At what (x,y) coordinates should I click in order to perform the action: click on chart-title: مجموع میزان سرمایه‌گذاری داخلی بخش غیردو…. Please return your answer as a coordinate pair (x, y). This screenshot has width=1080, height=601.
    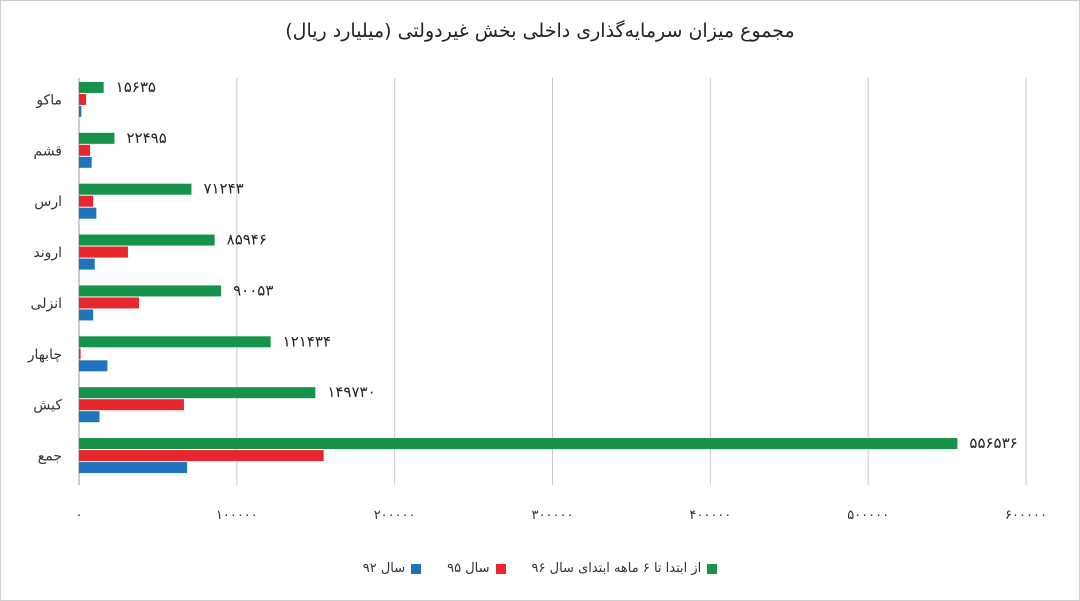
    Looking at the image, I should click on (540, 31).